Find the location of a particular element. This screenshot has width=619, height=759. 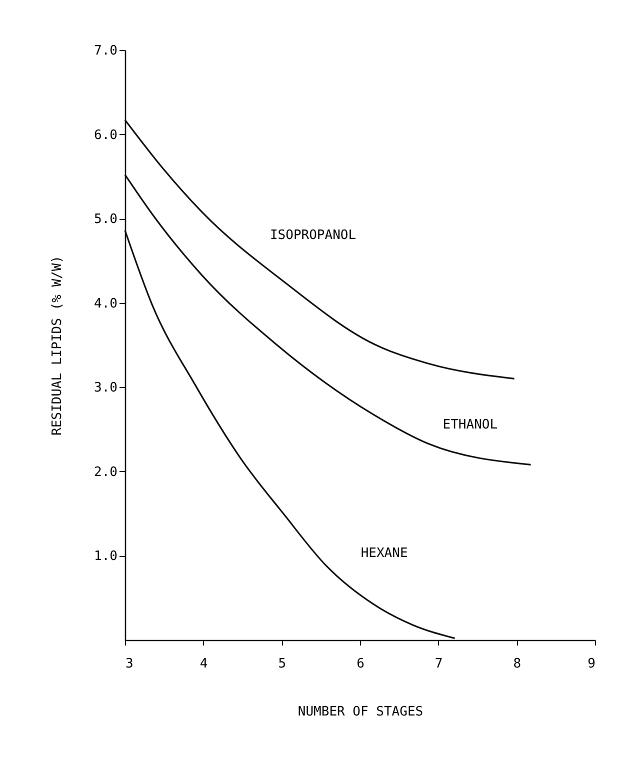

y-tick-label: 4.0 is located at coordinates (106, 304).